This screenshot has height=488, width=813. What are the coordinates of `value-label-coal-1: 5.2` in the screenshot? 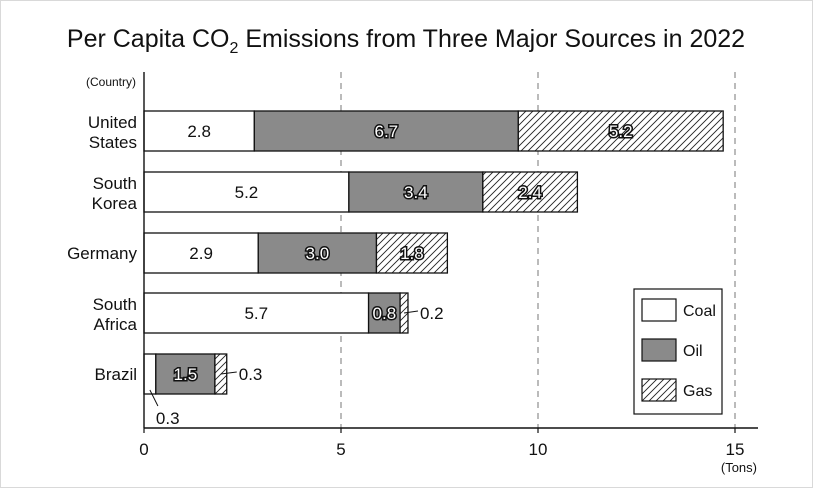 It's located at (247, 192).